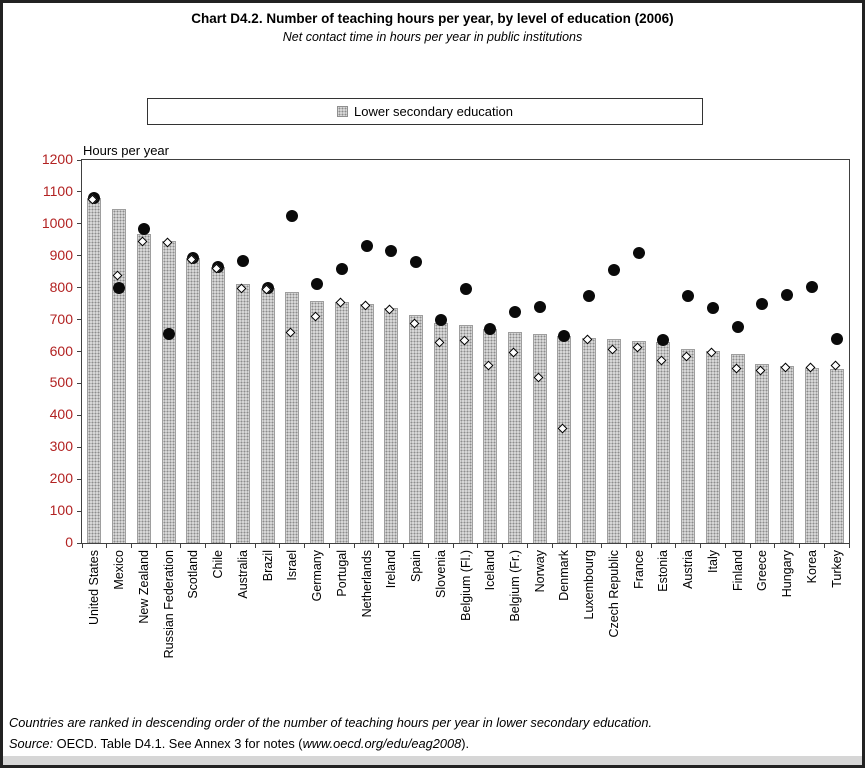 Image resolution: width=865 pixels, height=768 pixels. Describe the element at coordinates (218, 564) in the screenshot. I see `x-axis-label: Chile` at that location.